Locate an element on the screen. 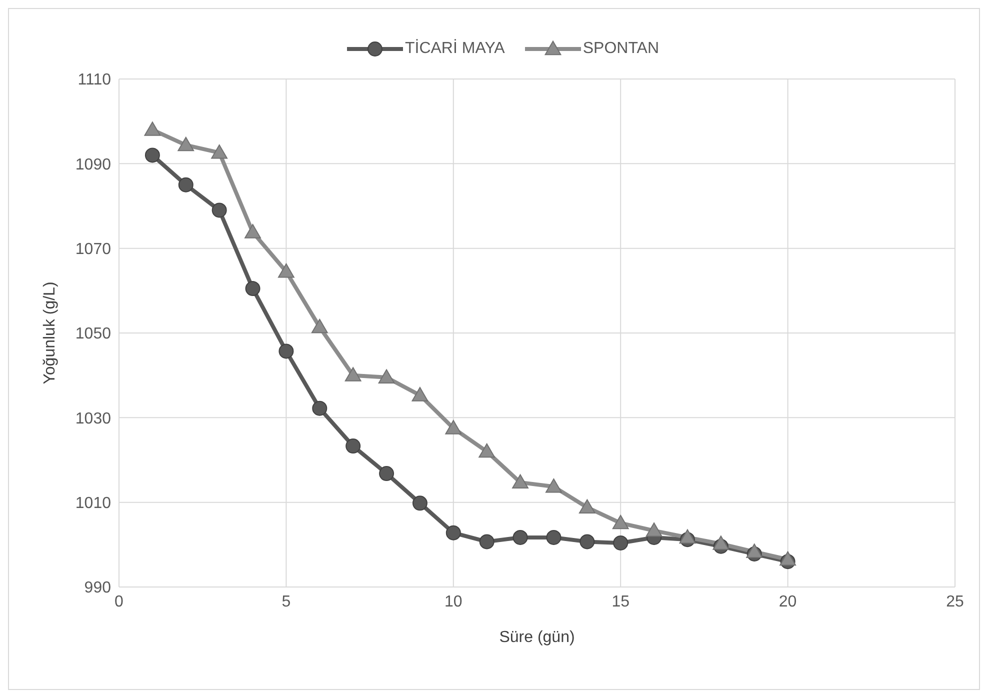 This screenshot has width=988, height=698. y-axis-title: Yoğunluk (g/L) is located at coordinates (50, 333).